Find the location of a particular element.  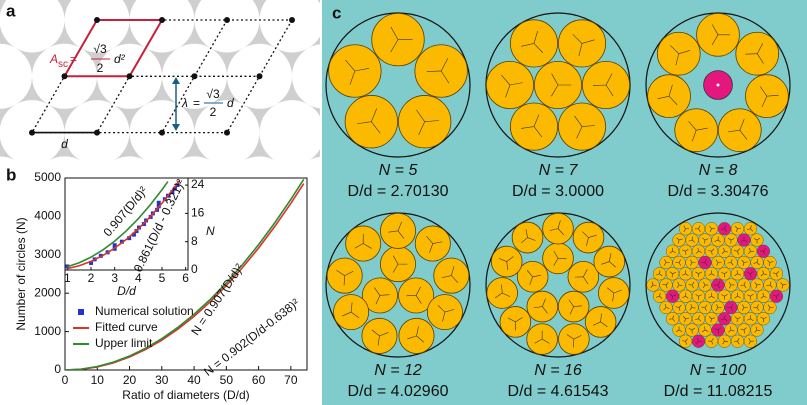

area-formula: Asc = is located at coordinates (63, 60).